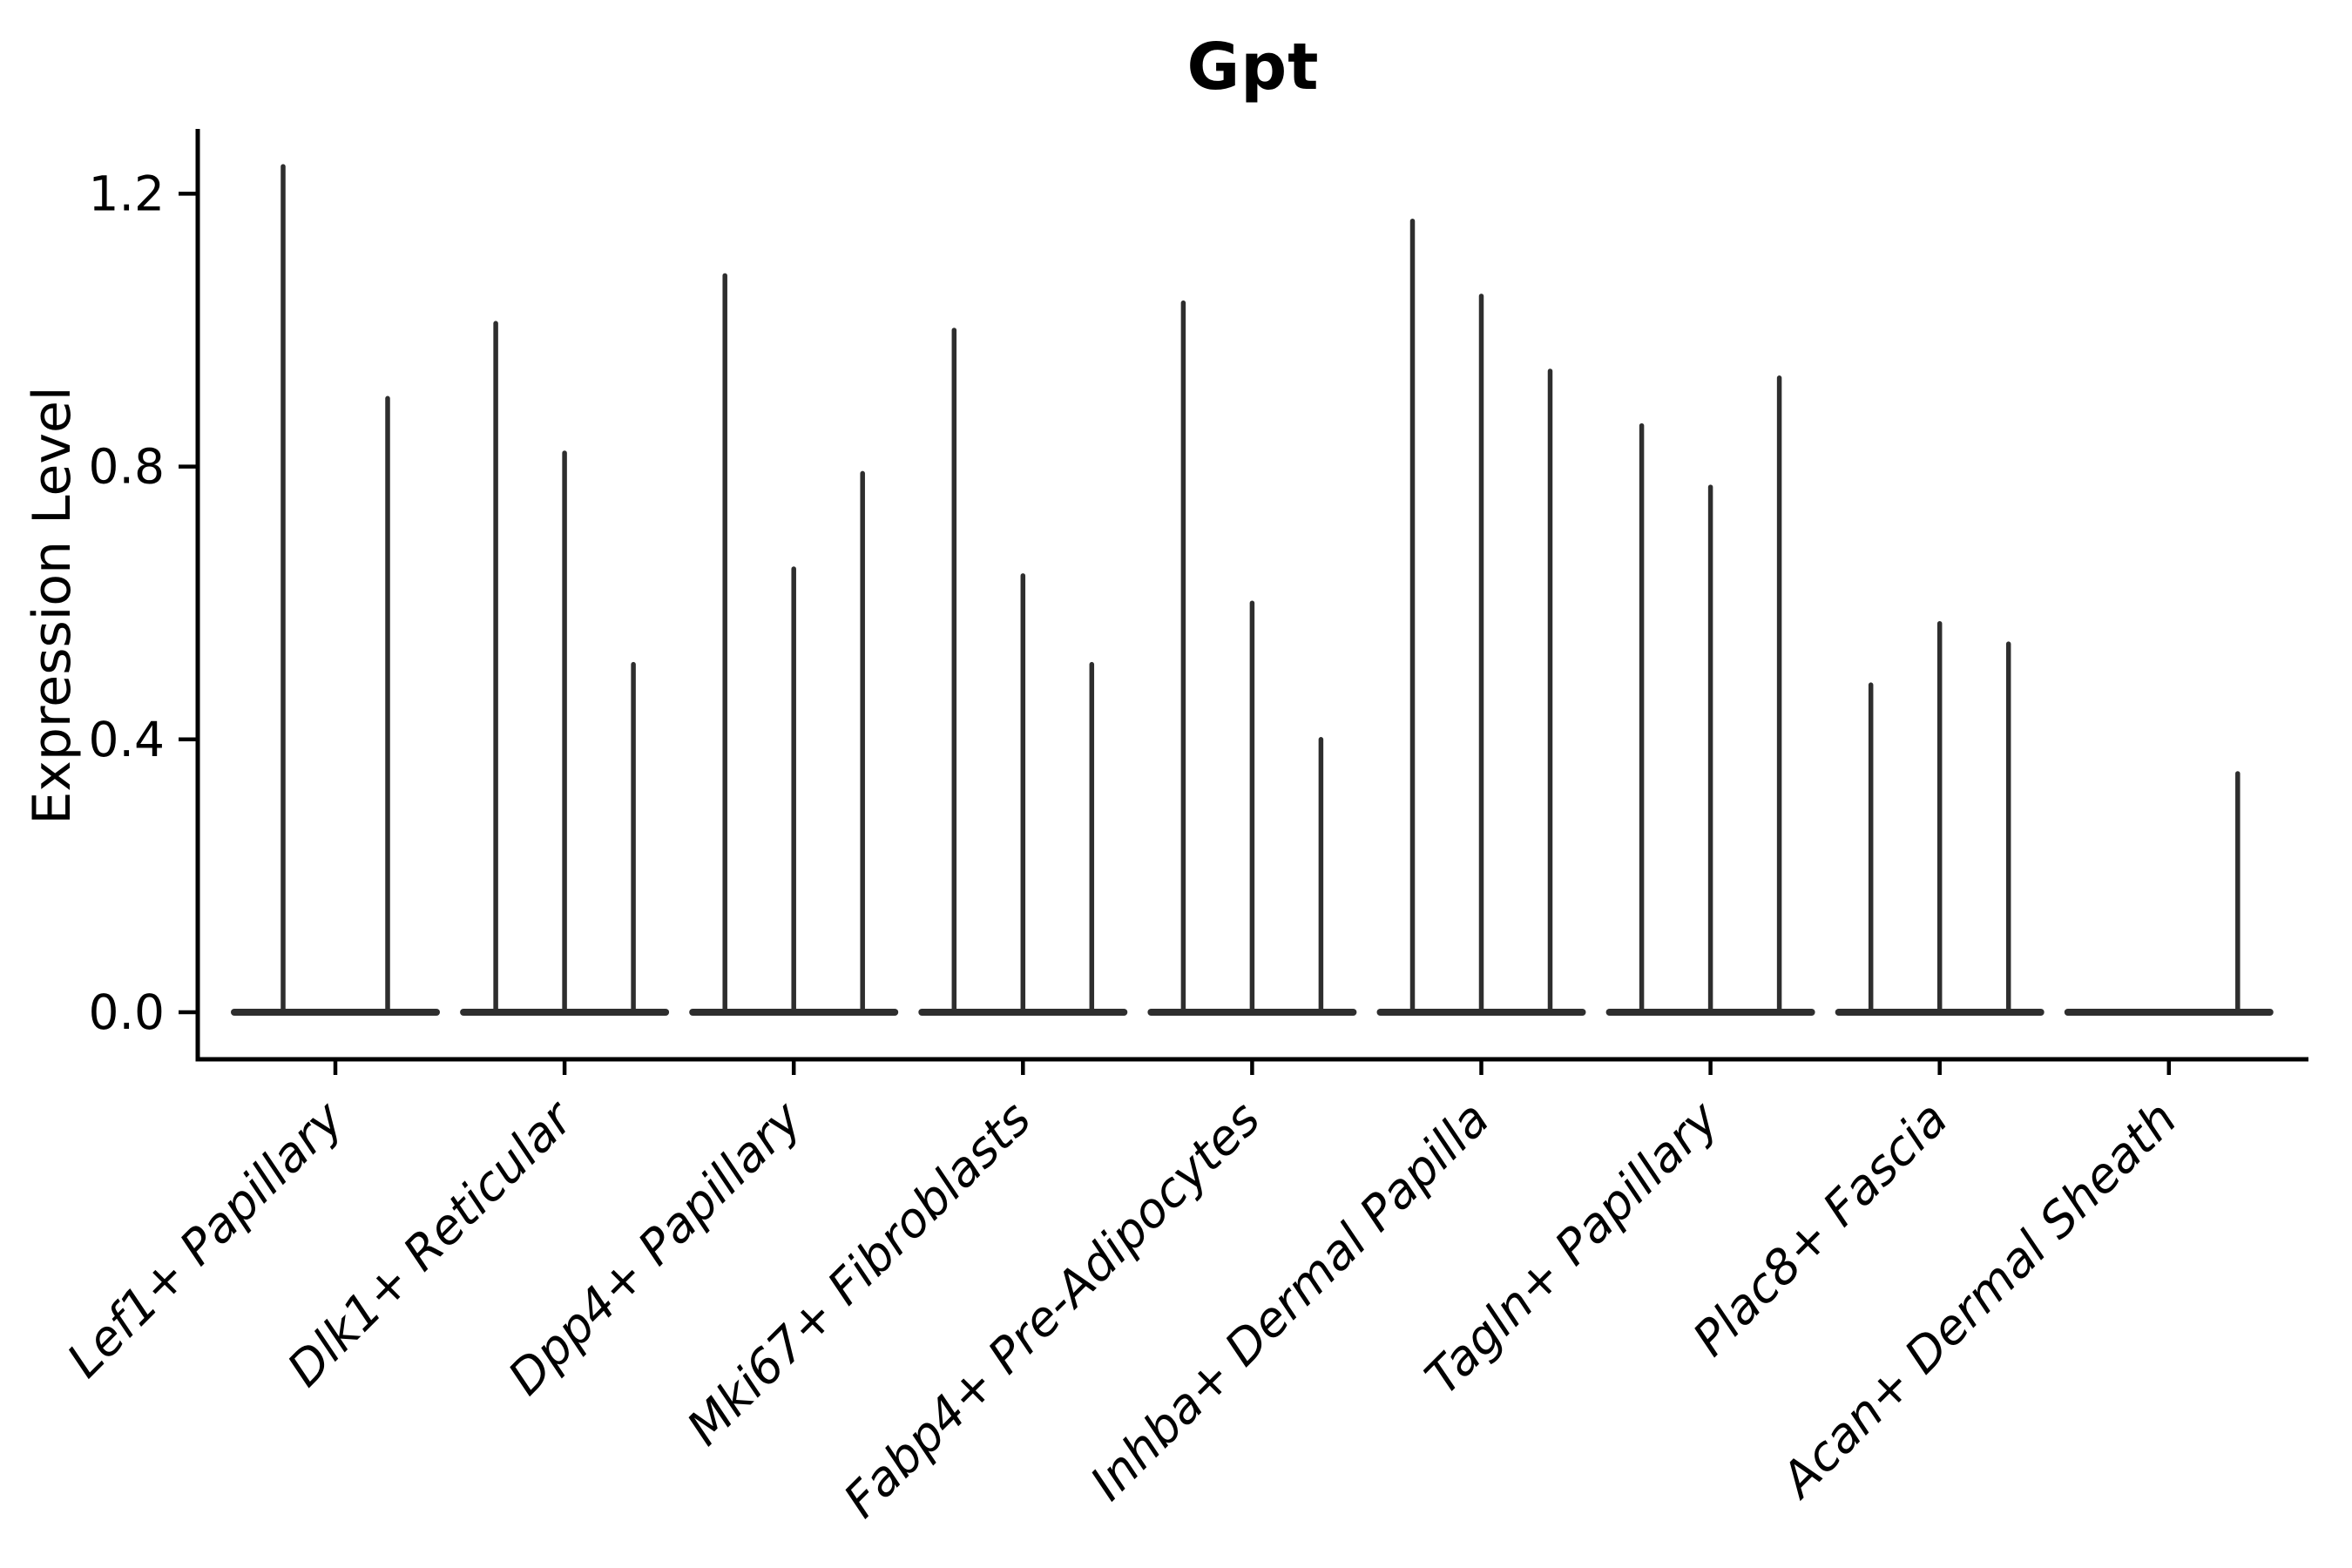  I want to click on y-tick-label: 0.8, so click(127, 467).